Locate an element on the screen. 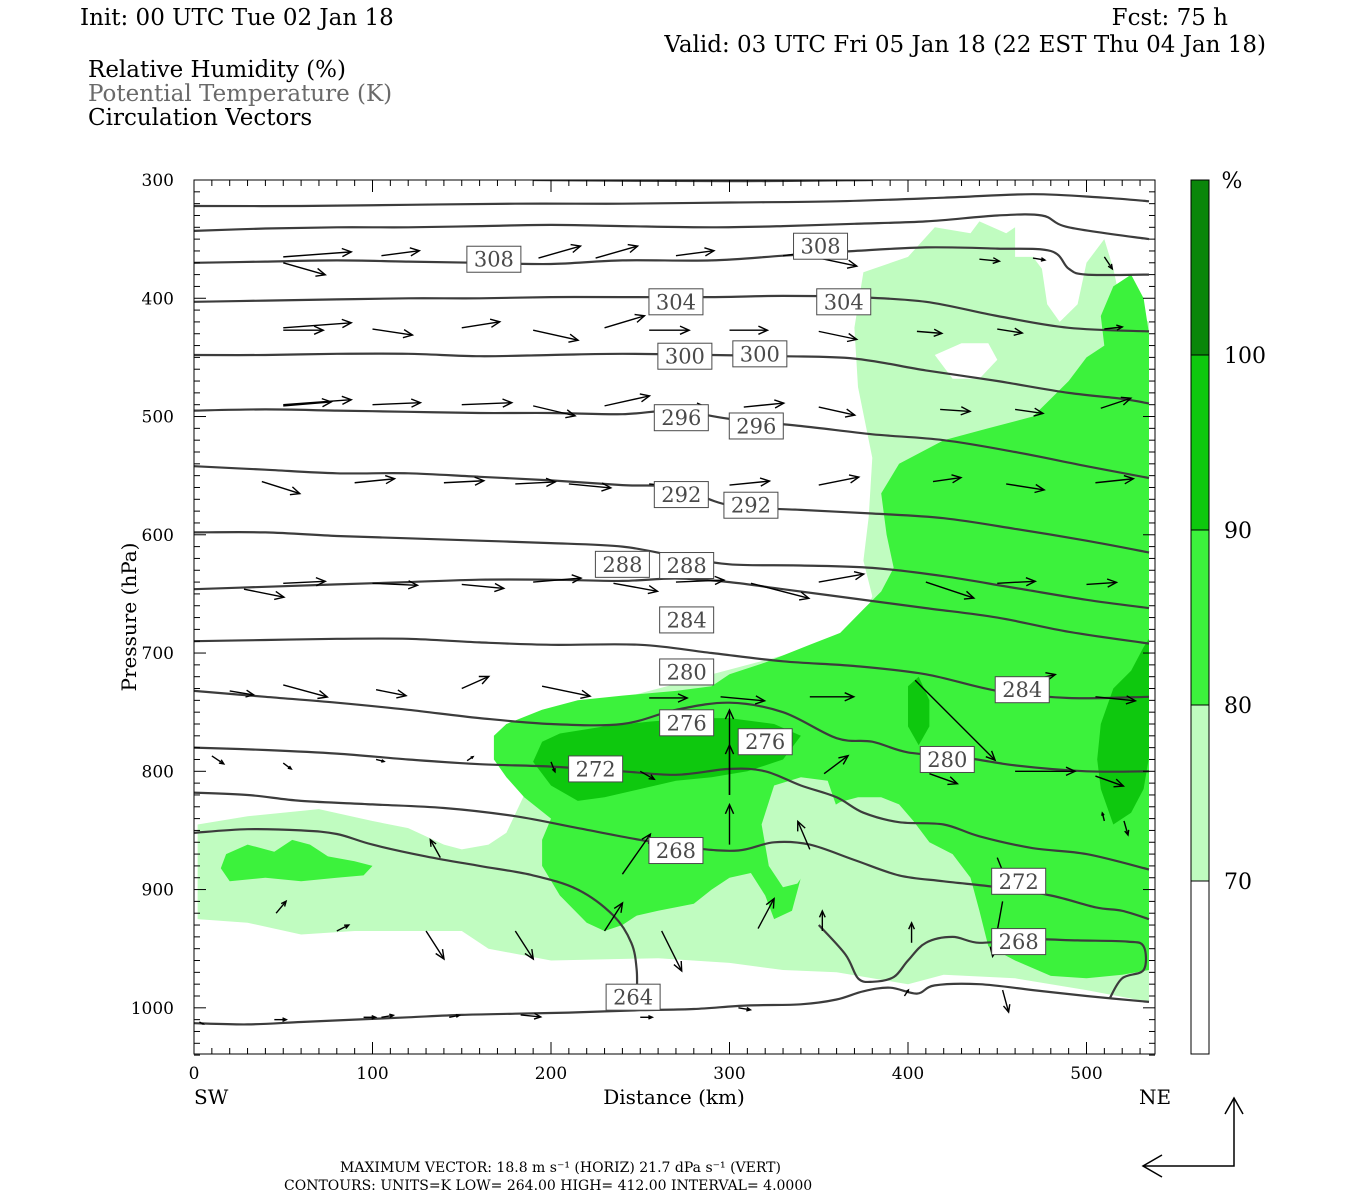  x-tick-label: 200 is located at coordinates (551, 1074).